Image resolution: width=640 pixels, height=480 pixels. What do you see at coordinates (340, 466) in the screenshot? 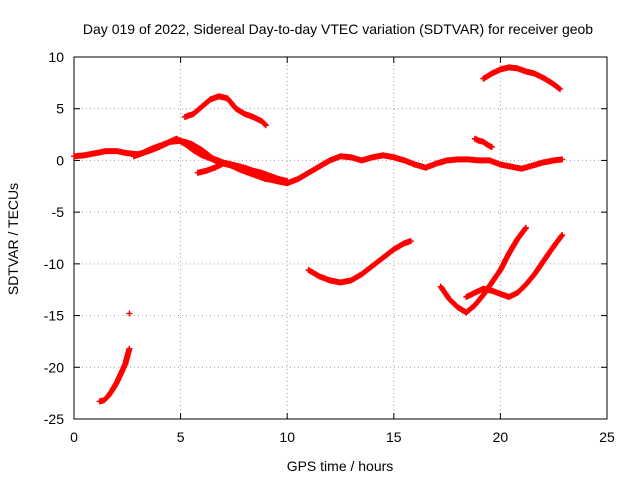
I see `x-axis-label: GPS time / hours` at bounding box center [340, 466].